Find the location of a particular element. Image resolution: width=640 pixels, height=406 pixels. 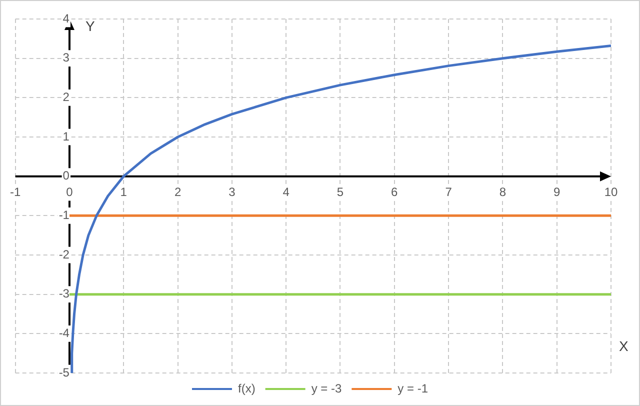

y-tick-label: -3 is located at coordinates (64, 293).